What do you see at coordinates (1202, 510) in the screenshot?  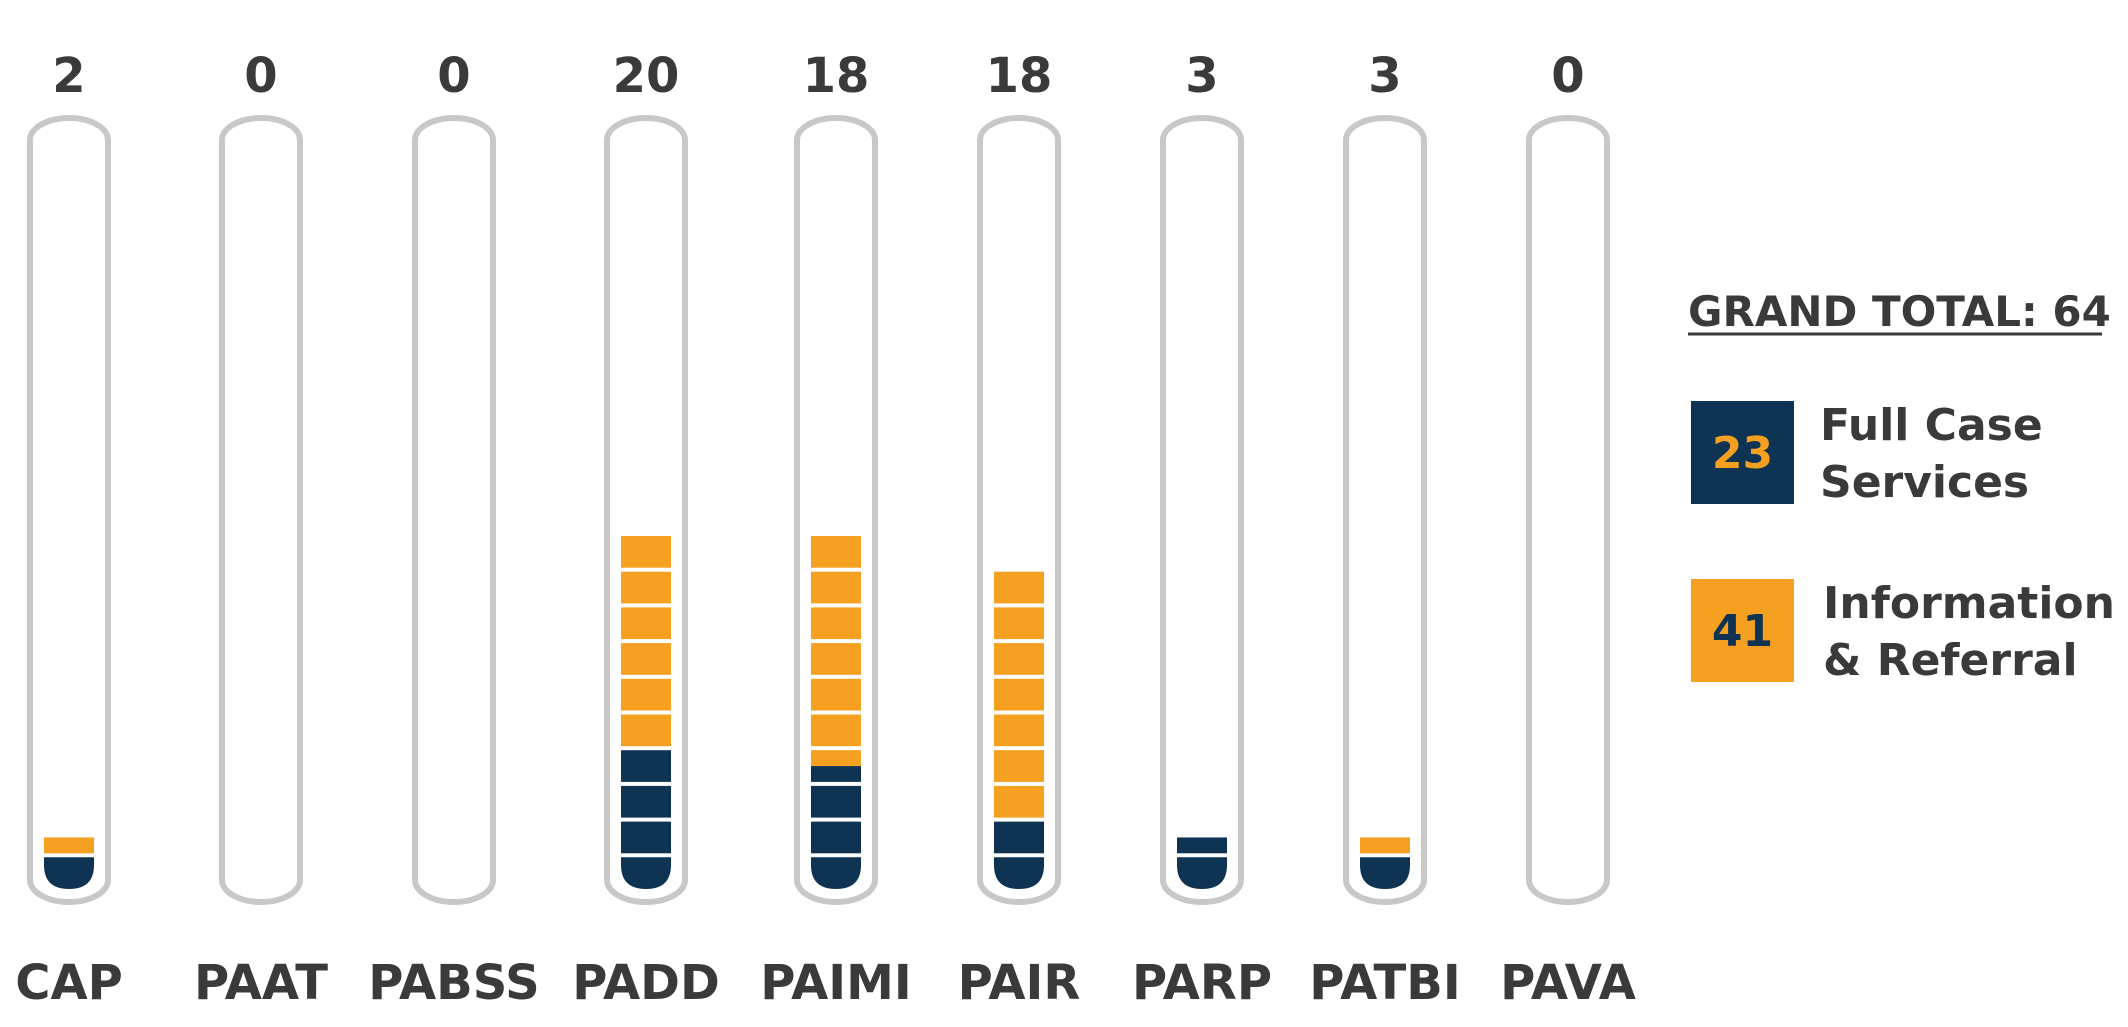 I see `tube-parp` at bounding box center [1202, 510].